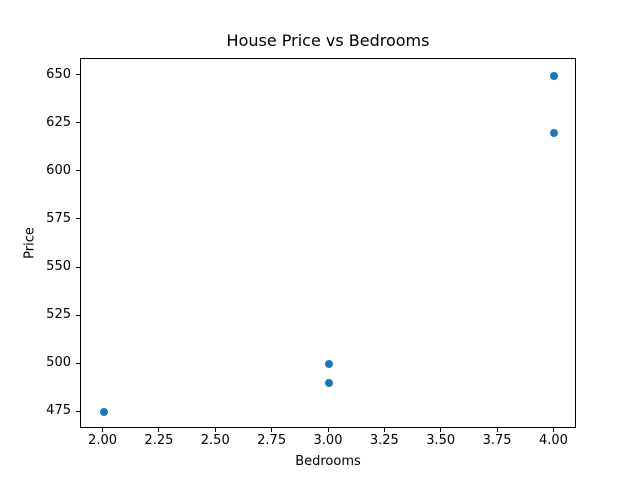  What do you see at coordinates (58, 315) in the screenshot?
I see `y-tick-label: 525` at bounding box center [58, 315].